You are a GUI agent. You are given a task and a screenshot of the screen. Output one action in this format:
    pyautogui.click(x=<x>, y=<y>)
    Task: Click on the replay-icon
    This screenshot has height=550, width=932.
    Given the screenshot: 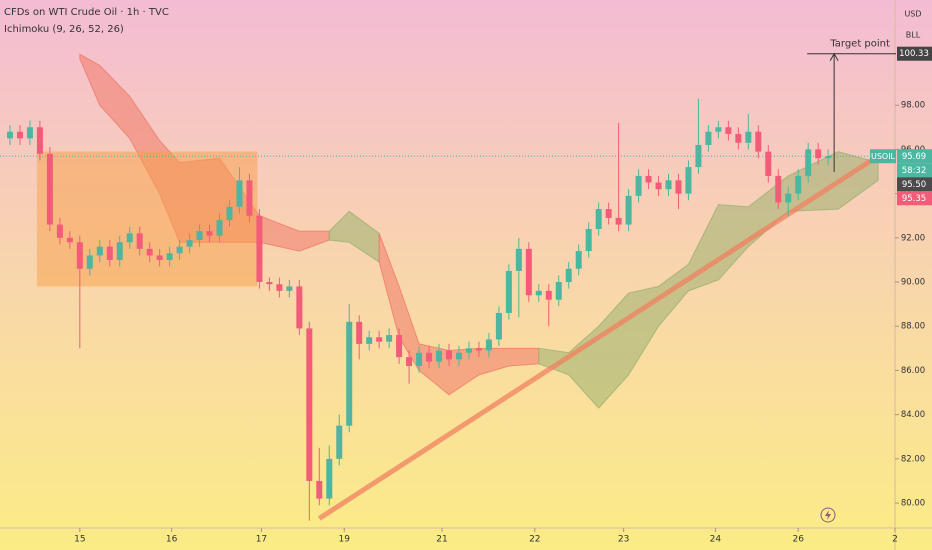 What is the action you would take?
    pyautogui.click(x=828, y=515)
    